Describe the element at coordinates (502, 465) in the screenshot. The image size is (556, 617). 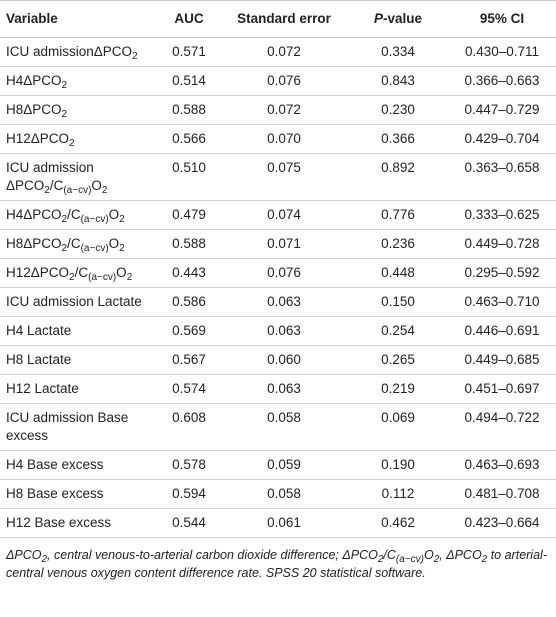
I see `ci-cell: 0.463–0.693` at that location.